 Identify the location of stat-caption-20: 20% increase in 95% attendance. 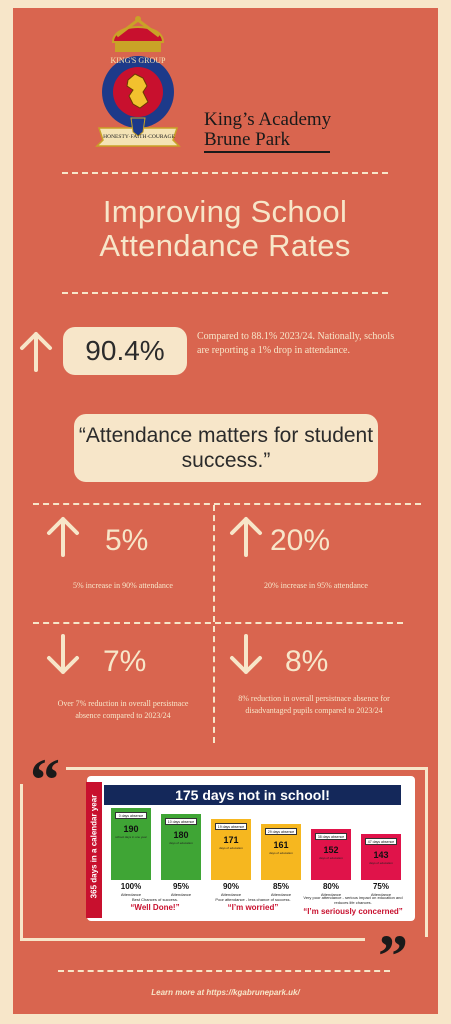
(316, 585).